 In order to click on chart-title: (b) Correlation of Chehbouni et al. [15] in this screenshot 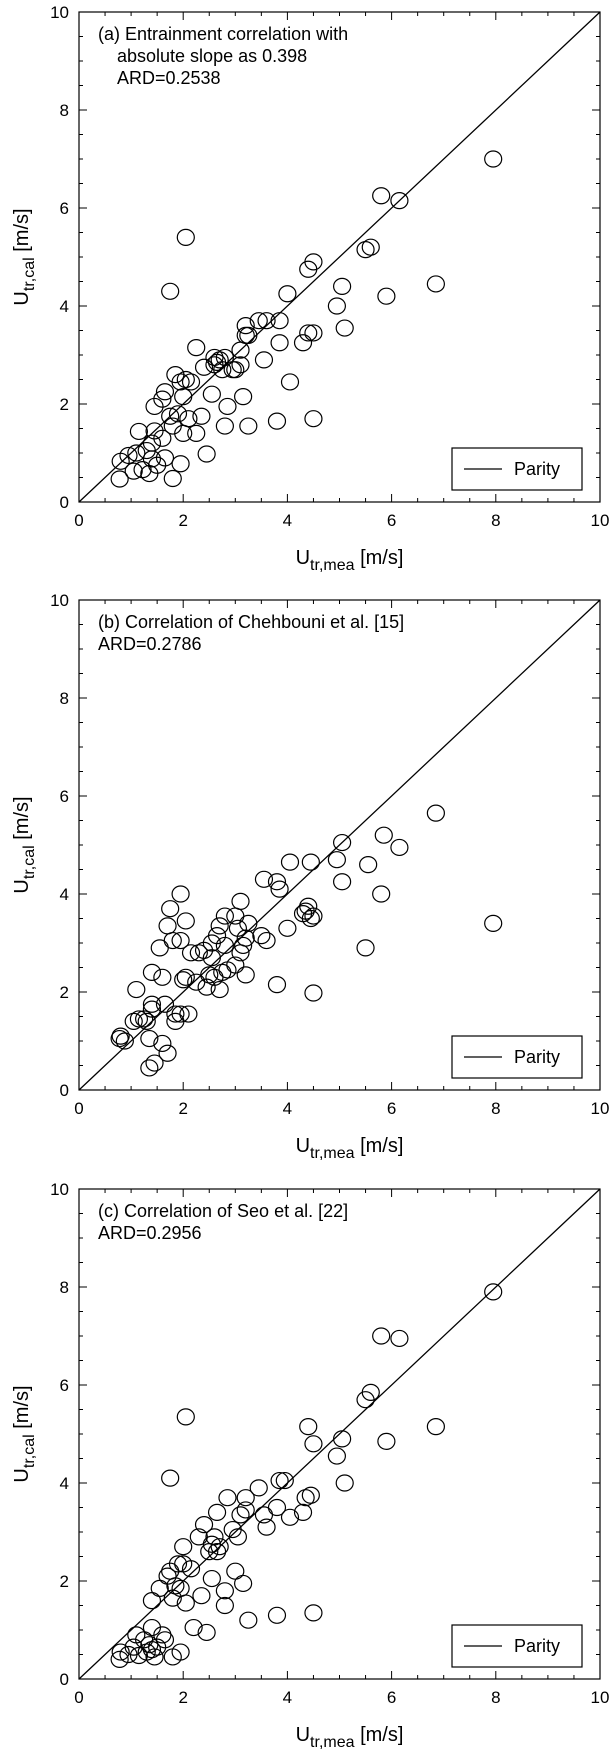, I will do `click(251, 622)`.